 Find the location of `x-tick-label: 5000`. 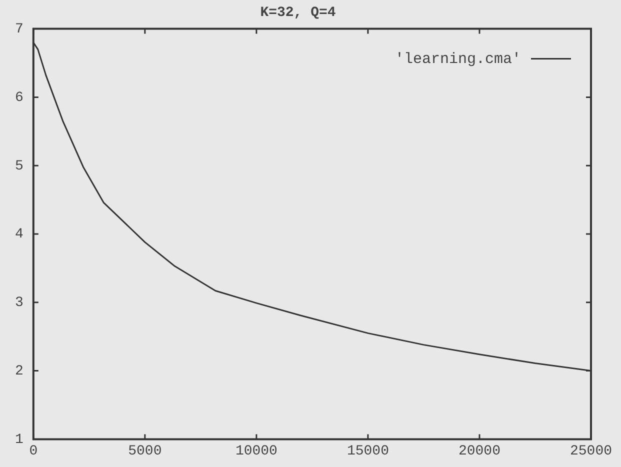

x-tick-label: 5000 is located at coordinates (145, 451).